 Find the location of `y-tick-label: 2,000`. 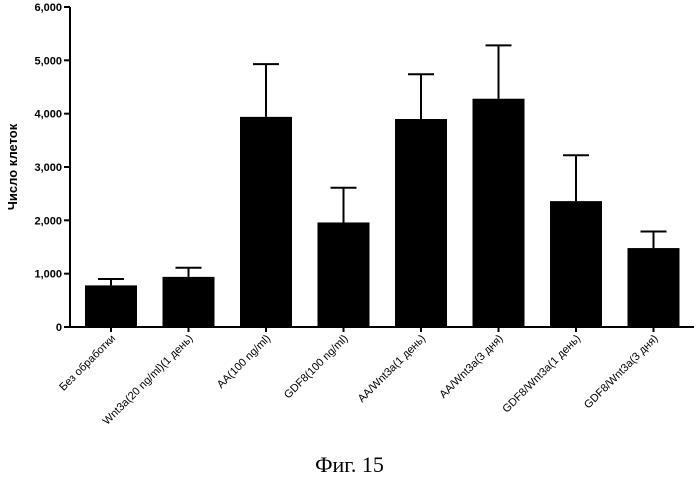

y-tick-label: 2,000 is located at coordinates (48, 221).